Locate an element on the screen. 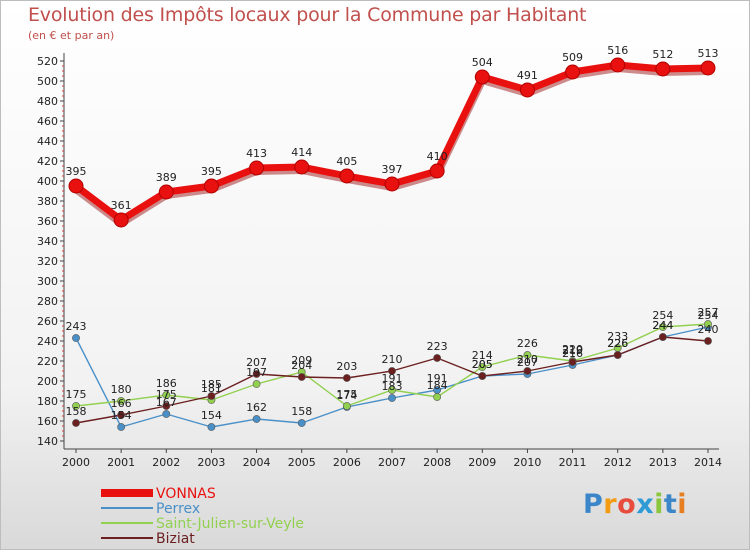  y-tick-label: 360 is located at coordinates (47, 221).